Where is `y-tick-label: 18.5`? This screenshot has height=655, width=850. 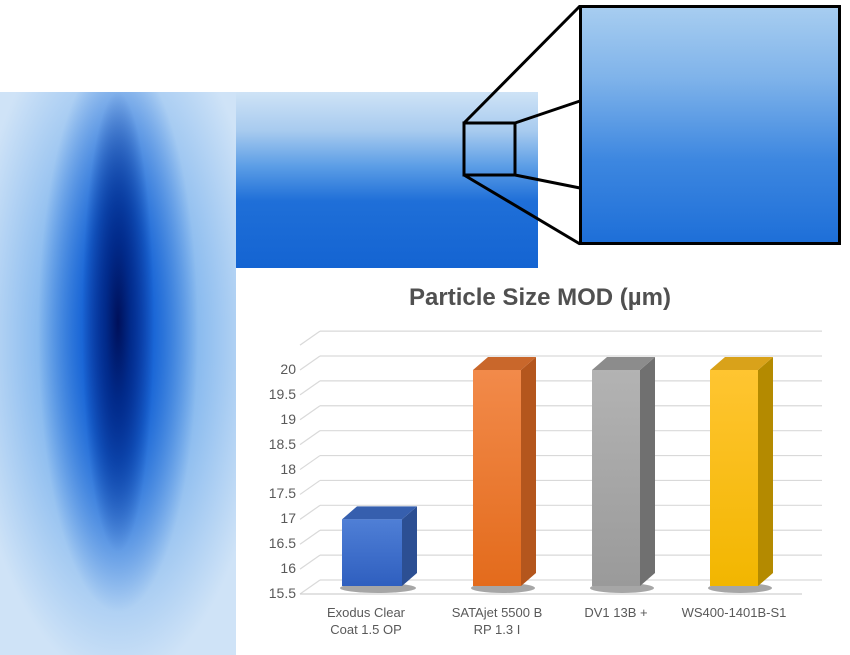
y-tick-label: 18.5 is located at coordinates (282, 443).